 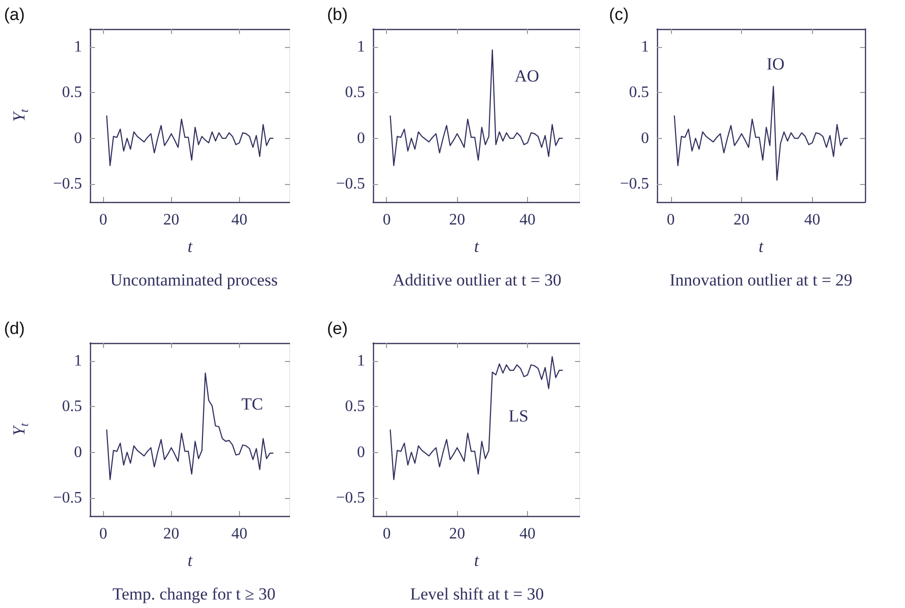 I want to click on annotation: LS, so click(x=518, y=416).